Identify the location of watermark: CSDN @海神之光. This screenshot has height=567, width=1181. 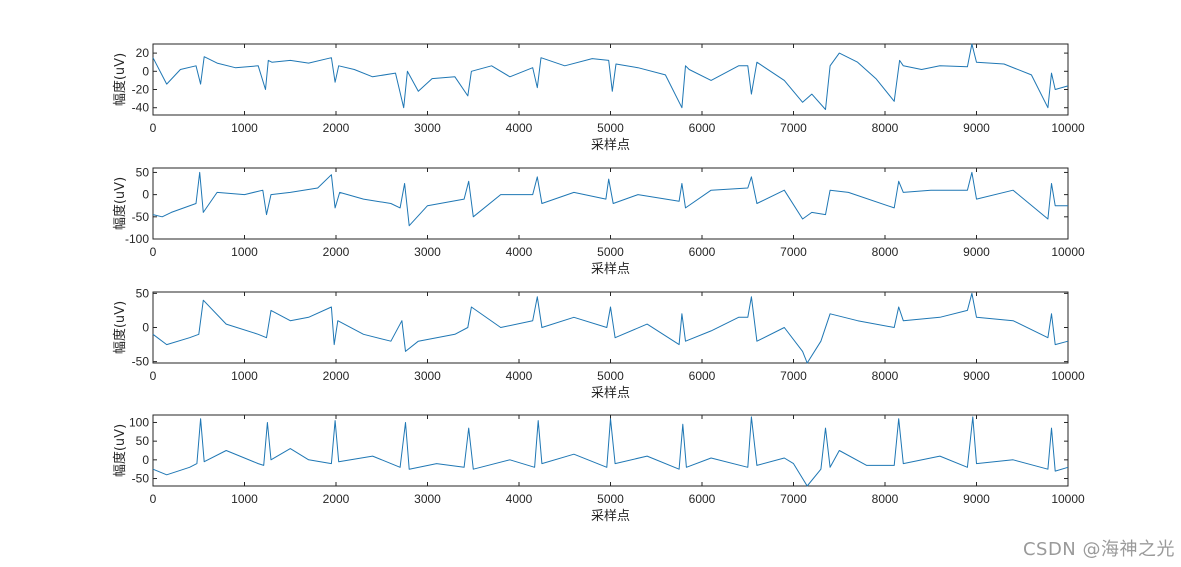
(1098, 549).